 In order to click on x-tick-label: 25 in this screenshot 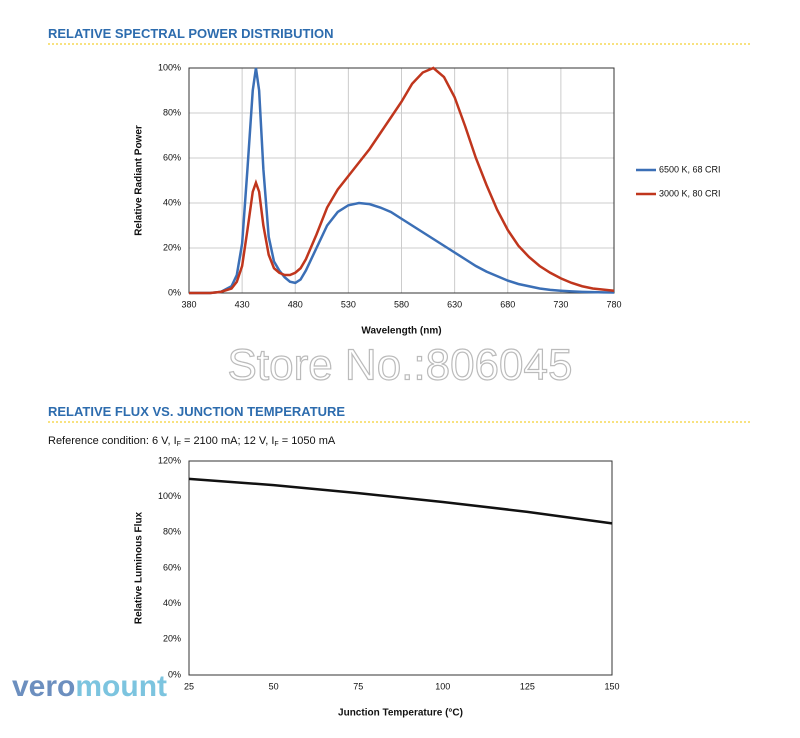, I will do `click(189, 686)`.